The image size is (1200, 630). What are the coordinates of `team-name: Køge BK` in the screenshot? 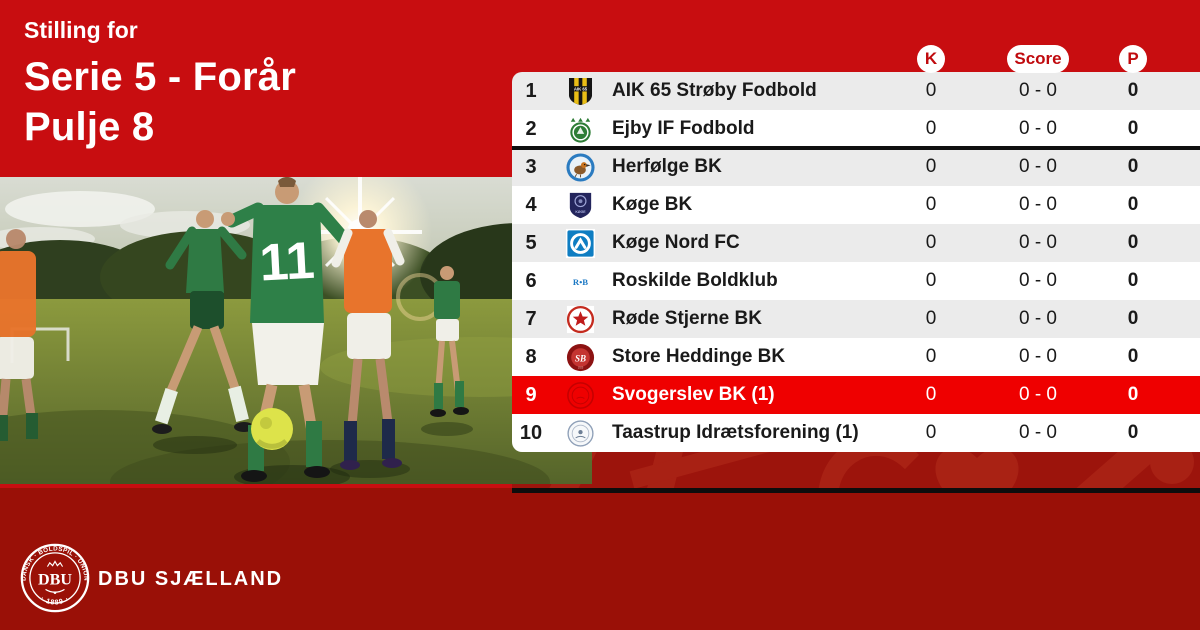 It's located at (652, 204).